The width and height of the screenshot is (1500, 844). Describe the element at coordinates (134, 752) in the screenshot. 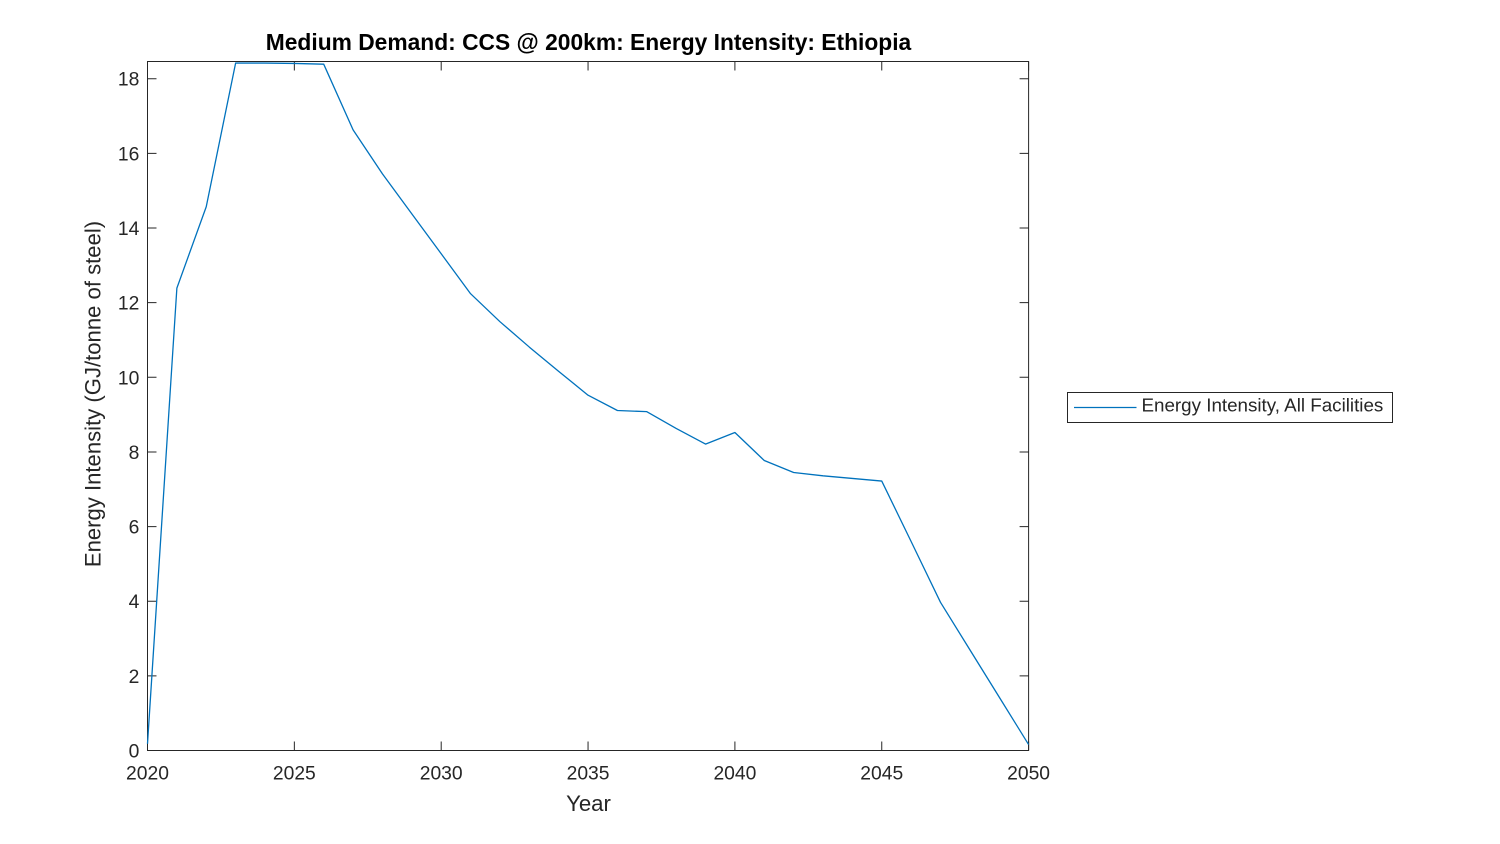

I see `svg-text: 0` at that location.